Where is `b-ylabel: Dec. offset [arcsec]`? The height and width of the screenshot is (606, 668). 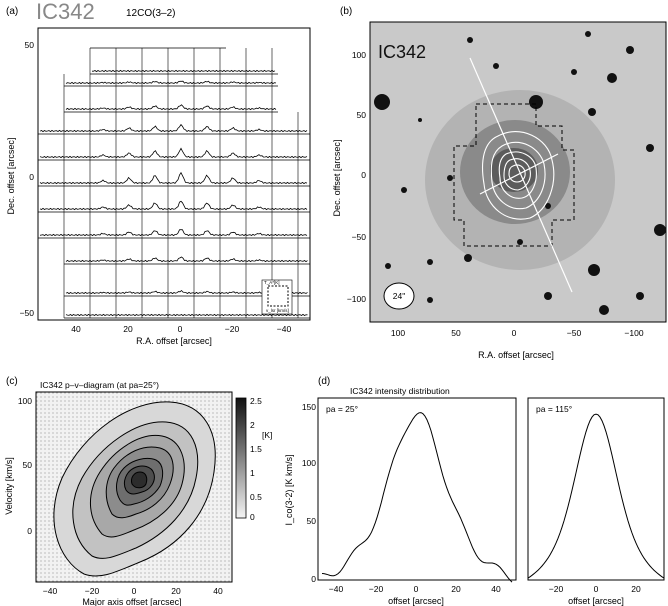 b-ylabel: Dec. offset [arcsec] is located at coordinates (337, 178).